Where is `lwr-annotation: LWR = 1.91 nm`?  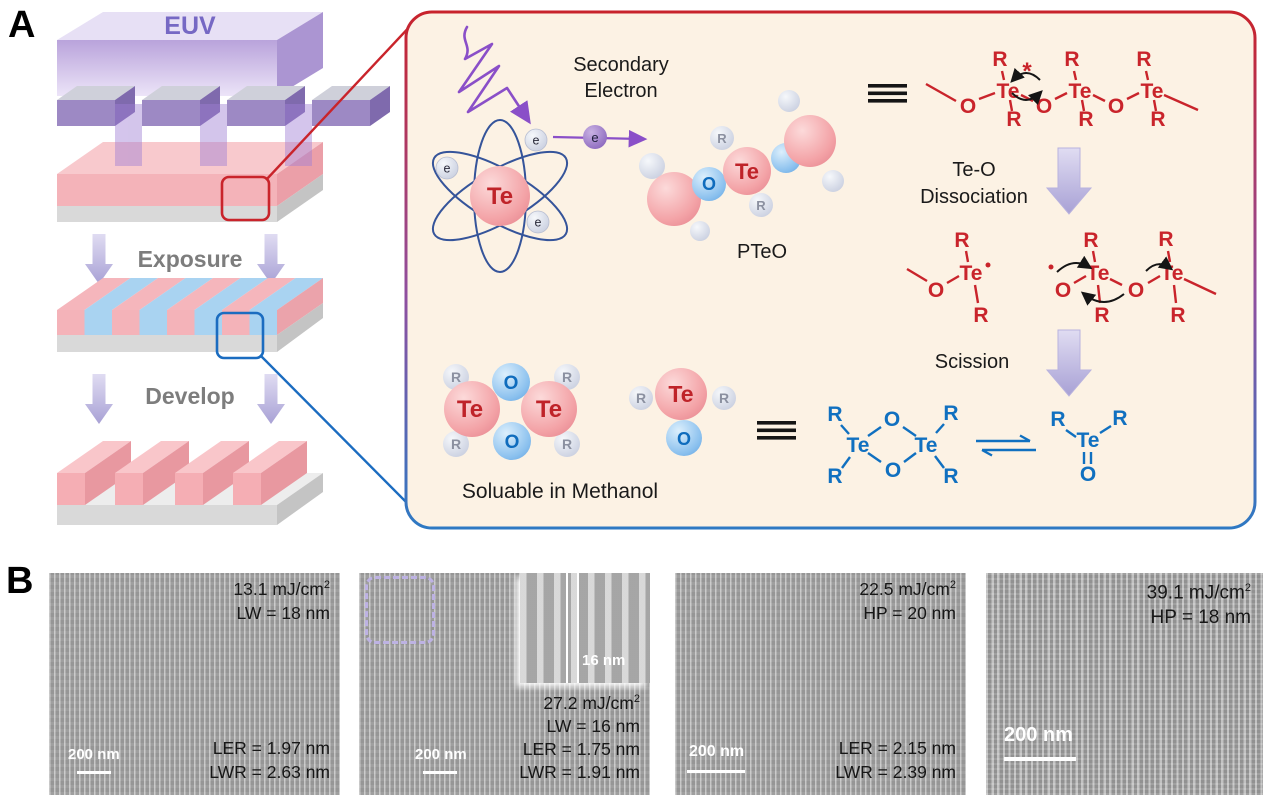
lwr-annotation: LWR = 1.91 nm is located at coordinates (579, 772).